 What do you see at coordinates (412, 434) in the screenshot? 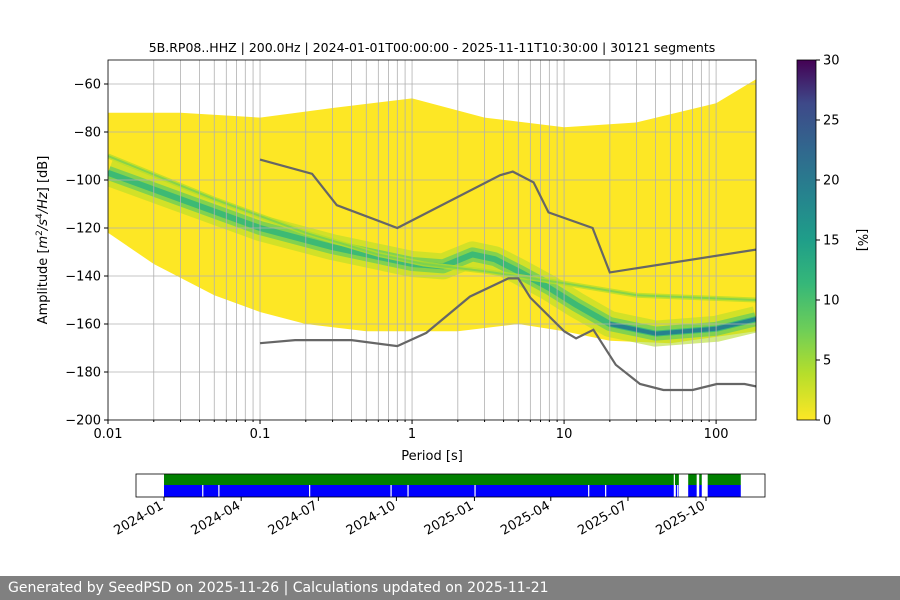
I see `x-tick-label: 1` at bounding box center [412, 434].